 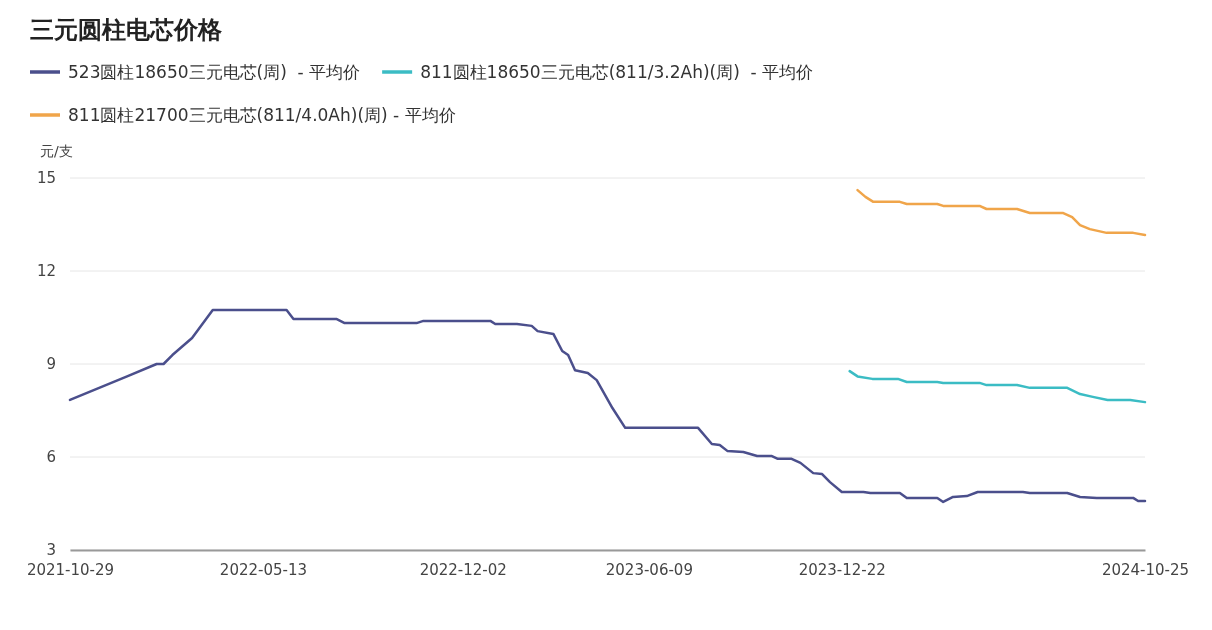 I want to click on x-tick-label: 2023-12-22, so click(x=842, y=569).